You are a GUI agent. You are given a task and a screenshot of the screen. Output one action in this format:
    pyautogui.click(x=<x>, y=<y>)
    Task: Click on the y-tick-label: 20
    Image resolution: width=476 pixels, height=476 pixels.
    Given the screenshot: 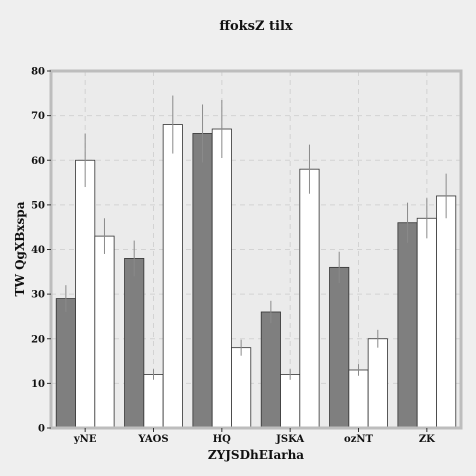 What is the action you would take?
    pyautogui.click(x=38, y=339)
    